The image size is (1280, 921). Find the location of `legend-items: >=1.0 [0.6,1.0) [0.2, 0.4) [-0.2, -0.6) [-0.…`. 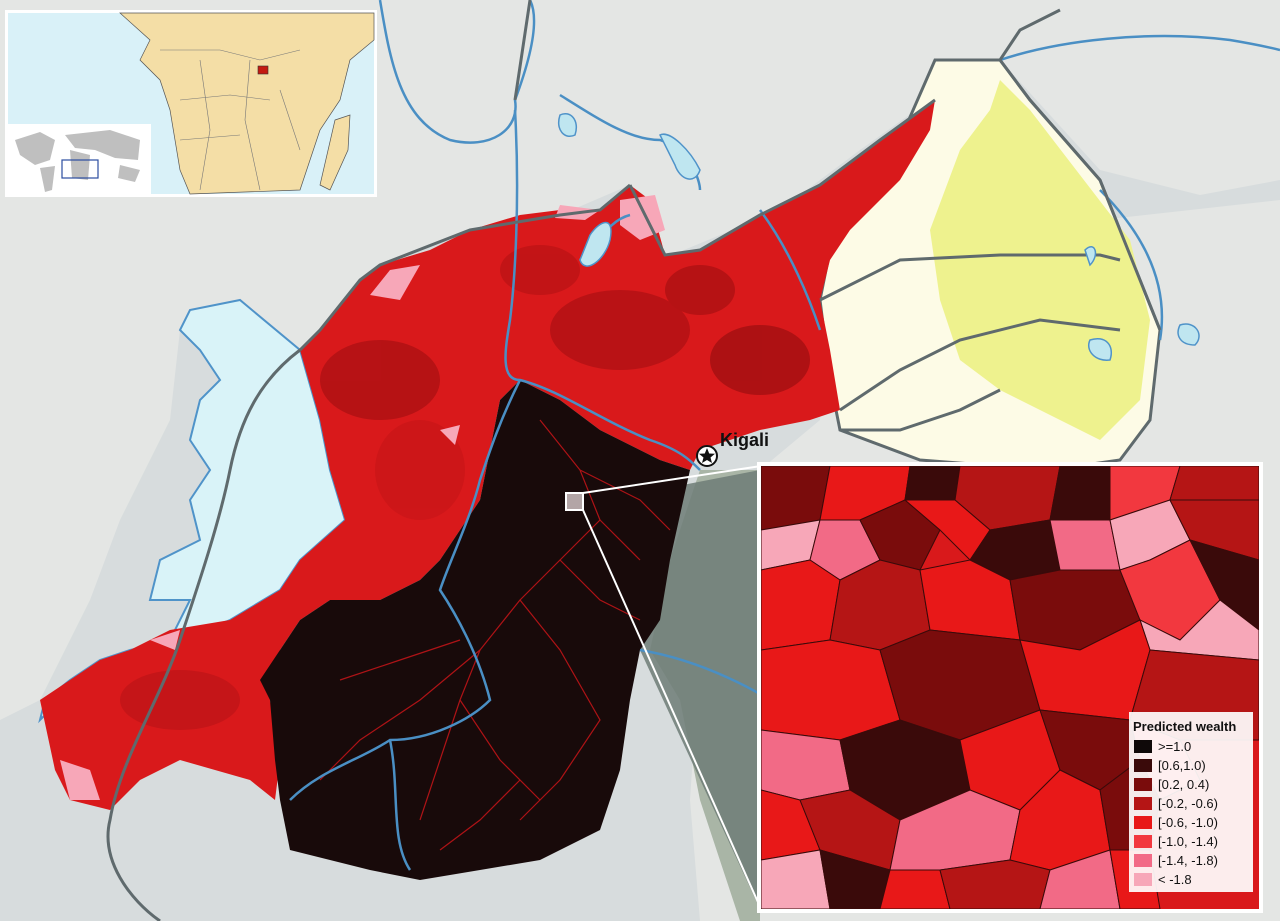

legend-items: >=1.0 [0.6,1.0) [0.2, 0.4) [-0.2, -0.6) [-0.… is located at coordinates (1176, 813).